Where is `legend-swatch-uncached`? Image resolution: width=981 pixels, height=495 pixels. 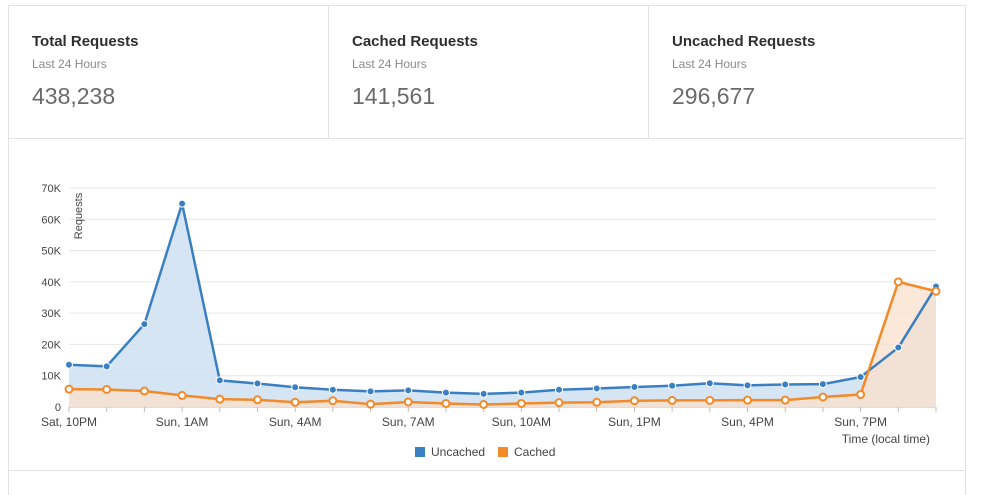 legend-swatch-uncached is located at coordinates (420, 452).